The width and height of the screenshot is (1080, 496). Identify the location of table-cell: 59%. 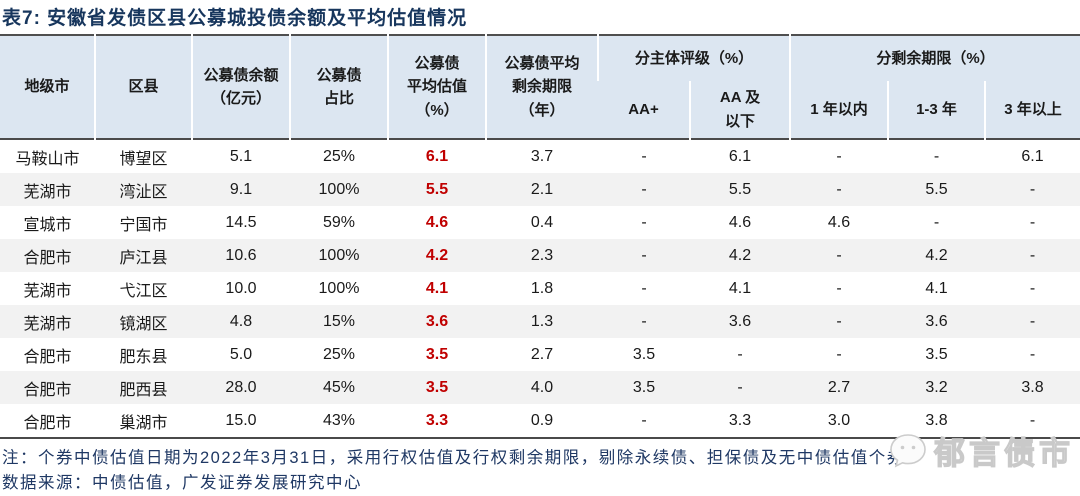
(339, 222).